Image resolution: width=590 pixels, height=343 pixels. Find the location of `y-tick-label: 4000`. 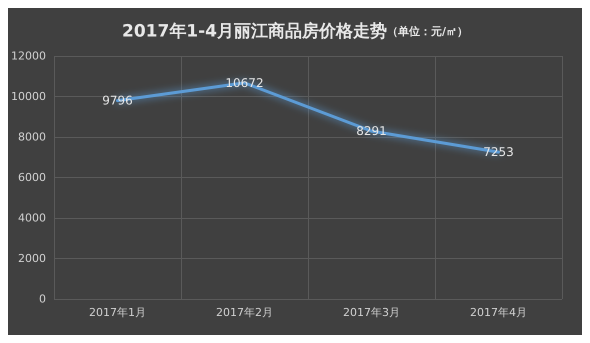

y-tick-label: 4000 is located at coordinates (32, 218).